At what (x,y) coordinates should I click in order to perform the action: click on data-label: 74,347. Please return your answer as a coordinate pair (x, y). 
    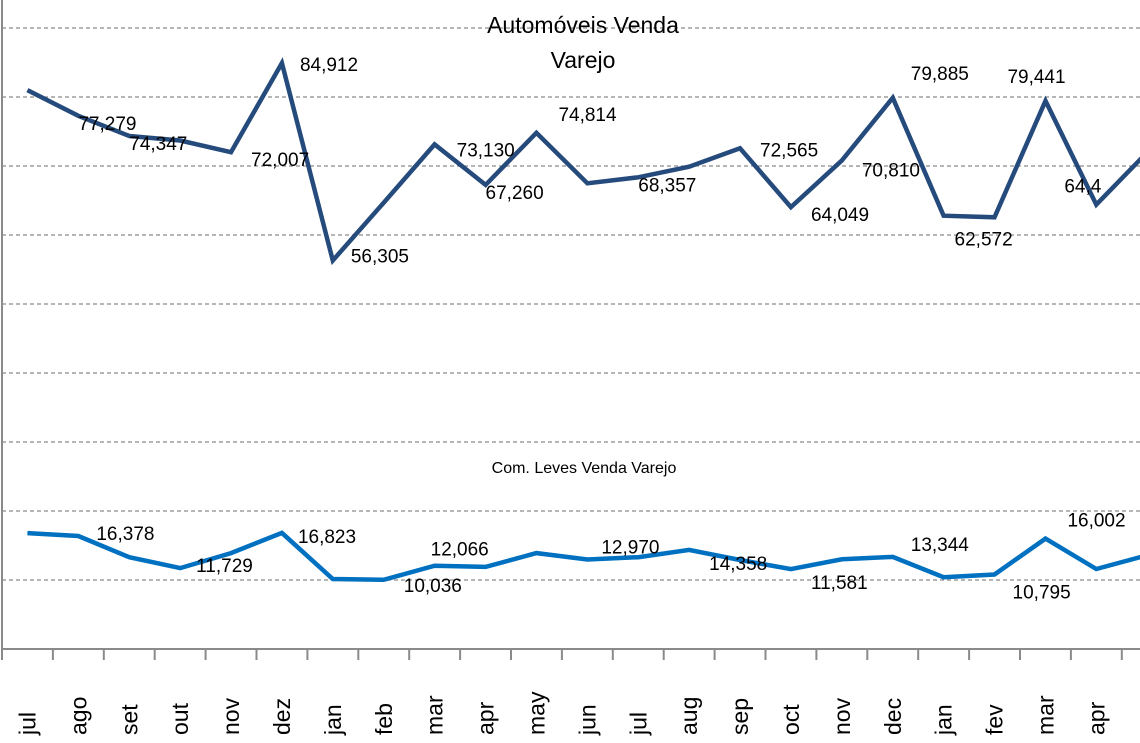
    Looking at the image, I should click on (158, 144).